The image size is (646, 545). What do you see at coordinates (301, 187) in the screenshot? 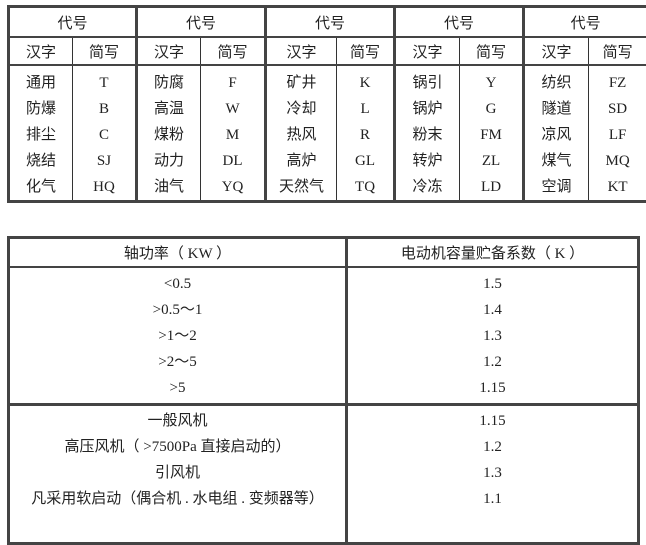
I see `chinese-name: 天然气` at bounding box center [301, 187].